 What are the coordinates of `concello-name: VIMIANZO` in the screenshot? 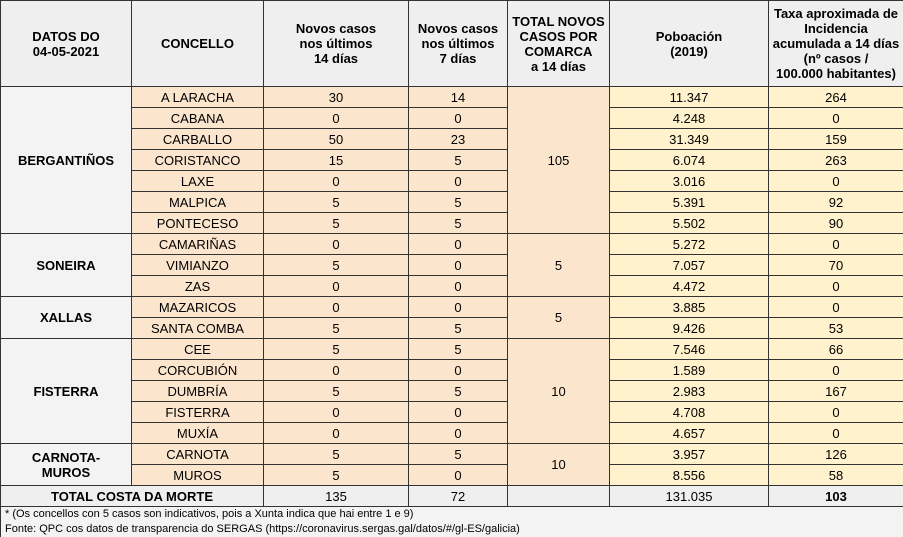 It's located at (197, 265).